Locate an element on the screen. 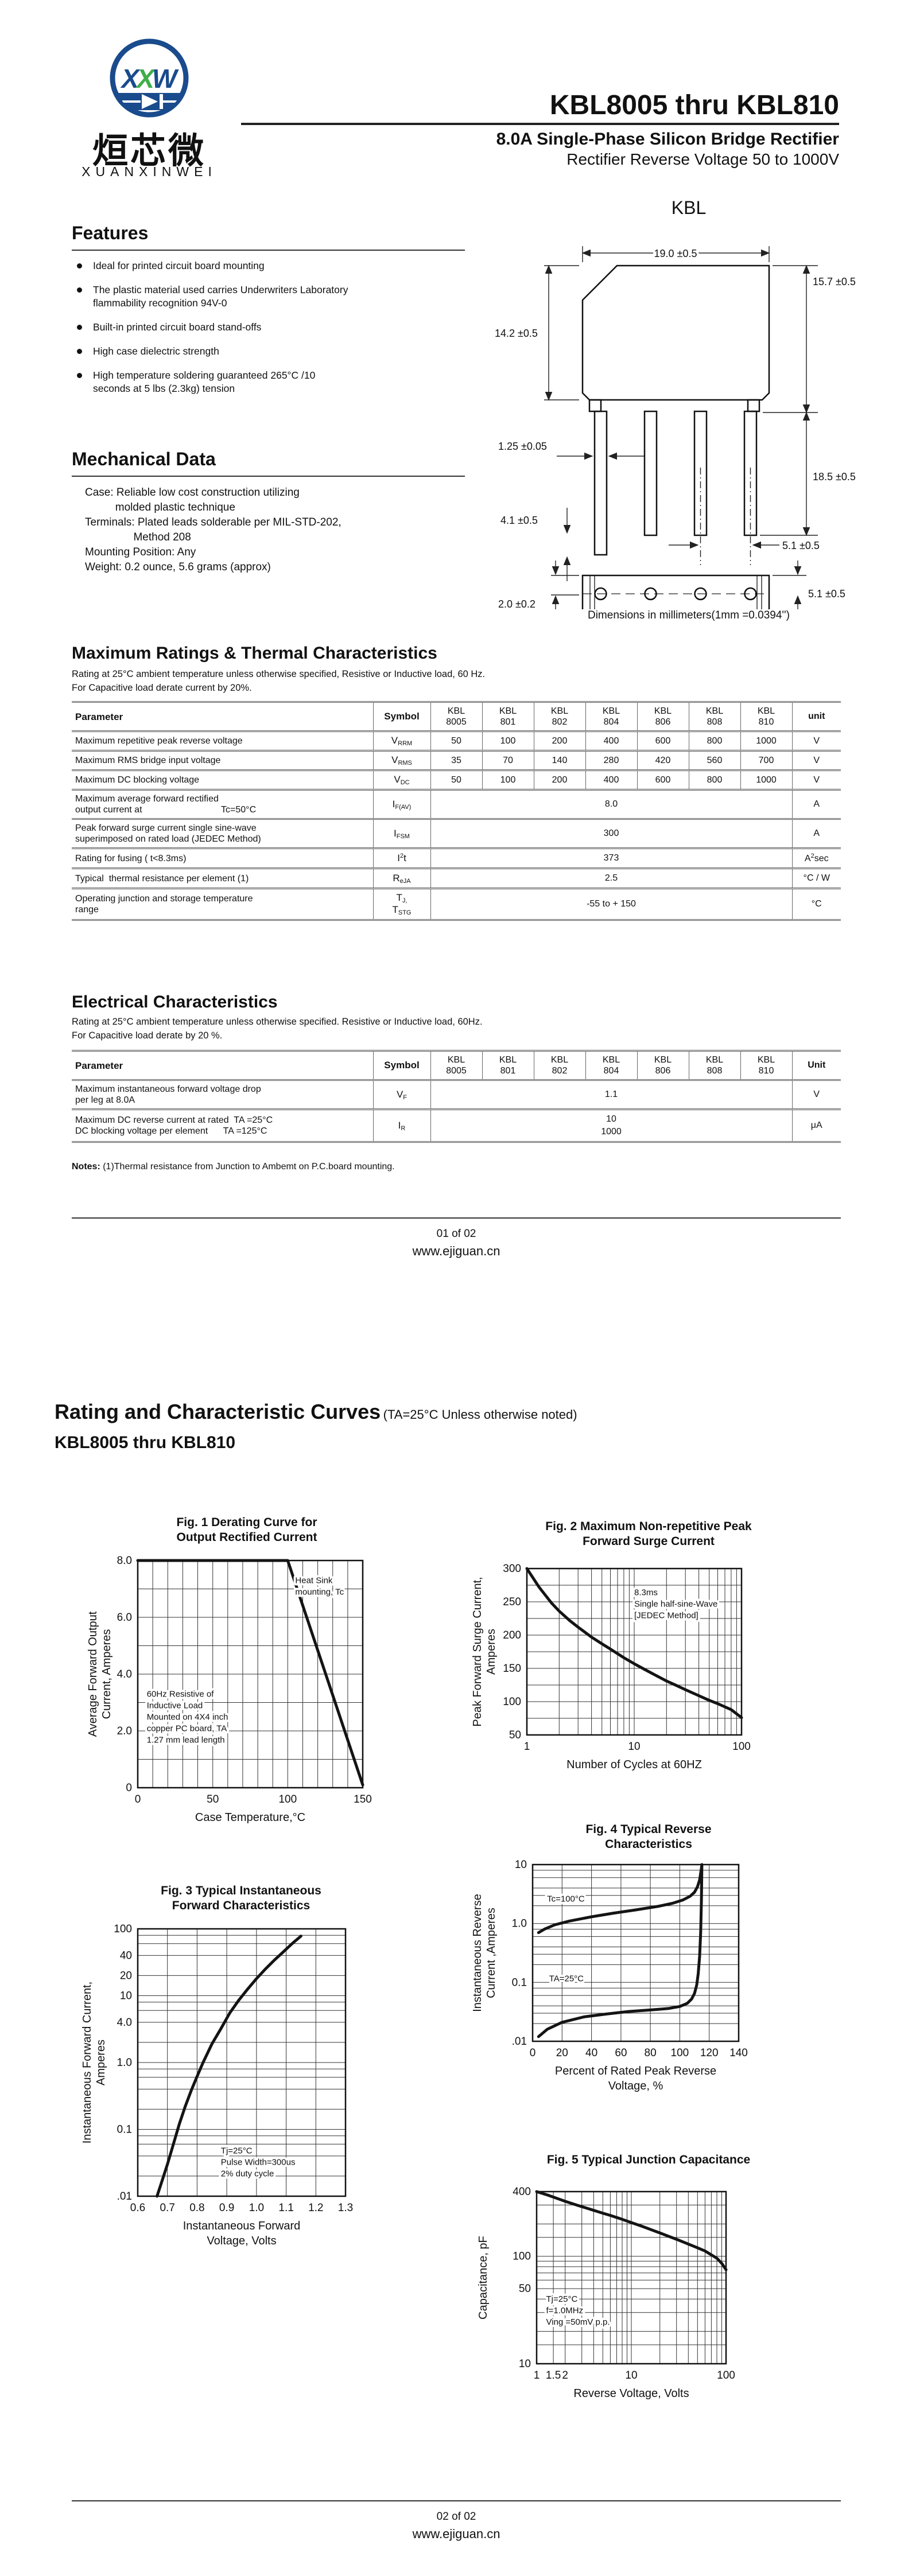 The height and width of the screenshot is (2576, 912). curve-surge is located at coordinates (634, 1643).